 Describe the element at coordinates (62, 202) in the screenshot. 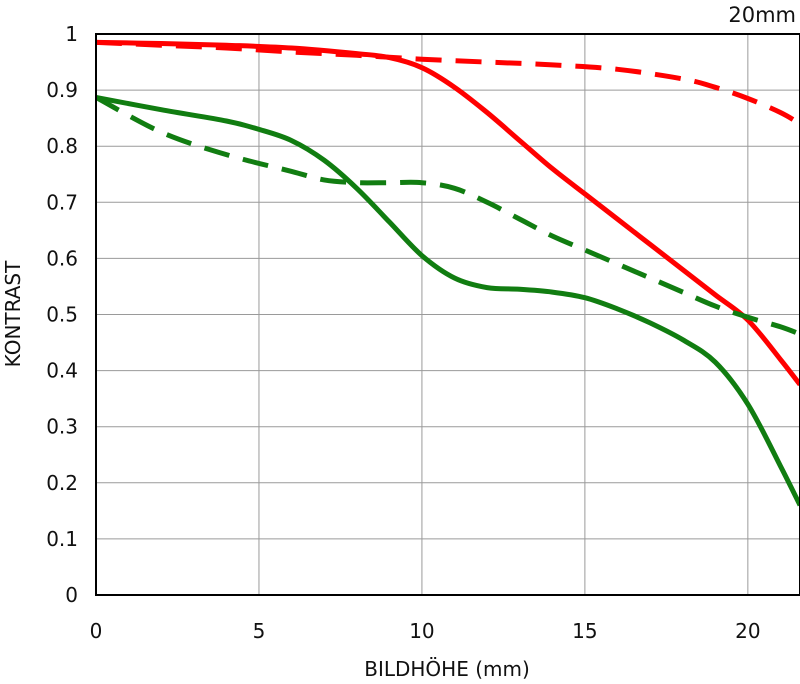

I see `y-tick-label: 0.7` at that location.